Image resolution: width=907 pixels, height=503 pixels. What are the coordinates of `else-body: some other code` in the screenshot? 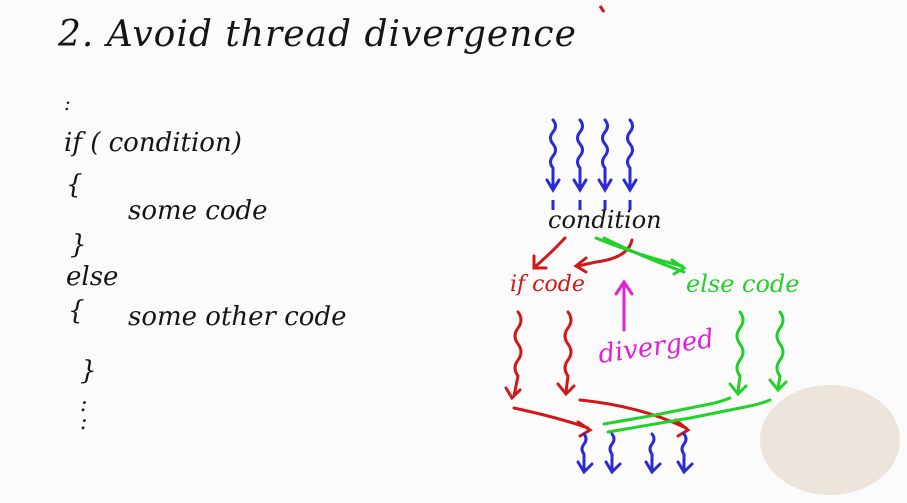 It's located at (237, 317).